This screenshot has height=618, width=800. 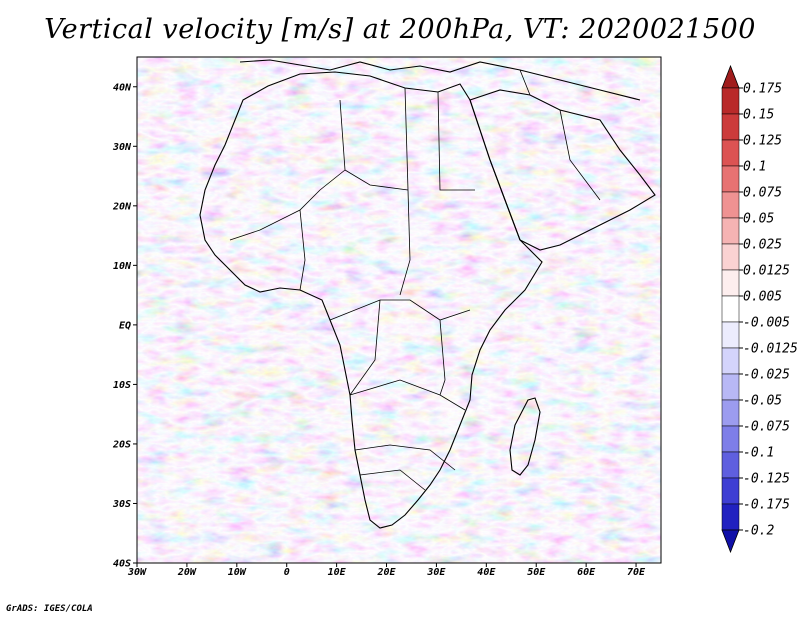 I want to click on colorbar-top-arrow, so click(x=730, y=76).